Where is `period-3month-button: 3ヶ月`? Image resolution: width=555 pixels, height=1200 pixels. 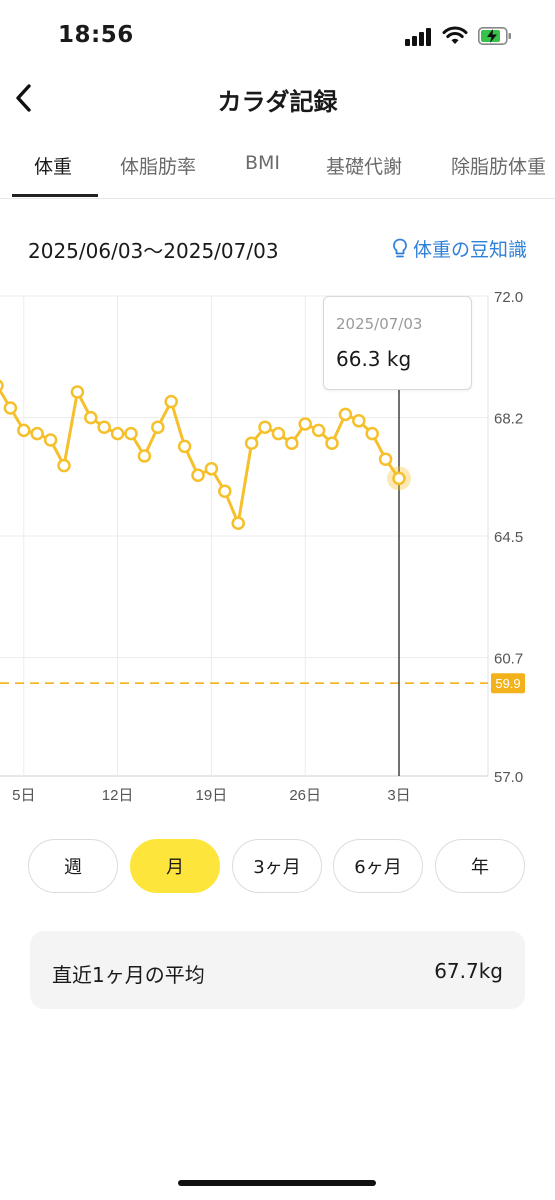 period-3month-button: 3ヶ月 is located at coordinates (277, 866).